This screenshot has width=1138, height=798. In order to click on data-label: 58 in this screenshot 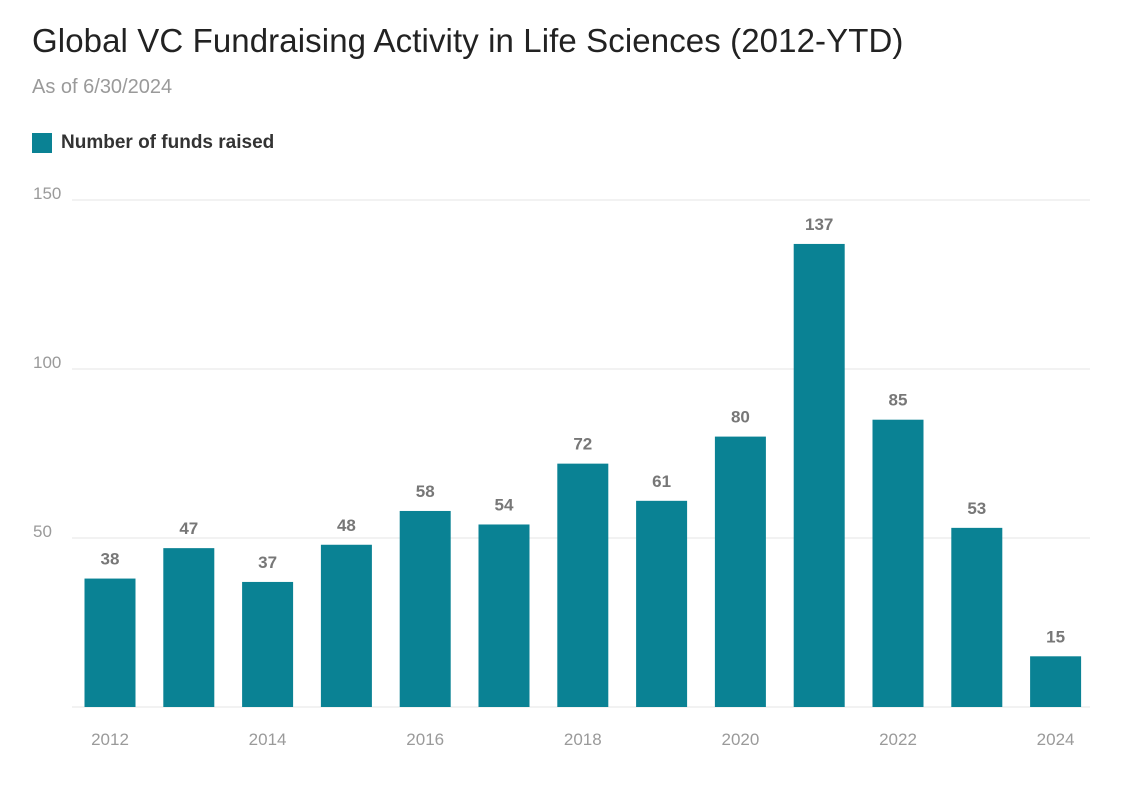, I will do `click(425, 491)`.